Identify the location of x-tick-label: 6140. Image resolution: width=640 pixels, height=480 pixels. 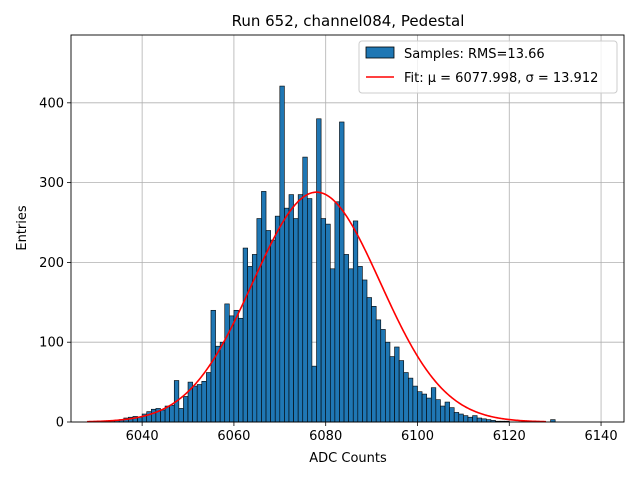
(601, 436).